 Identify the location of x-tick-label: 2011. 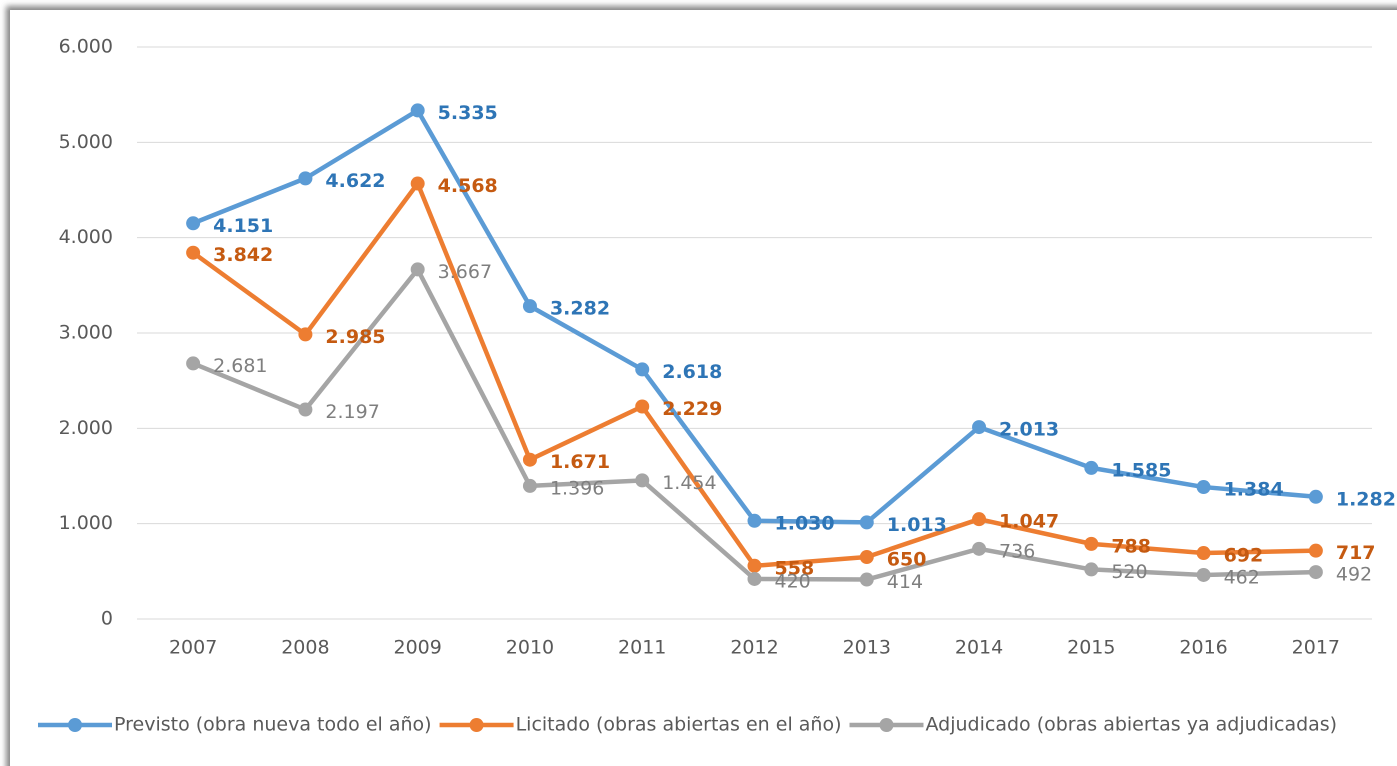
(642, 648).